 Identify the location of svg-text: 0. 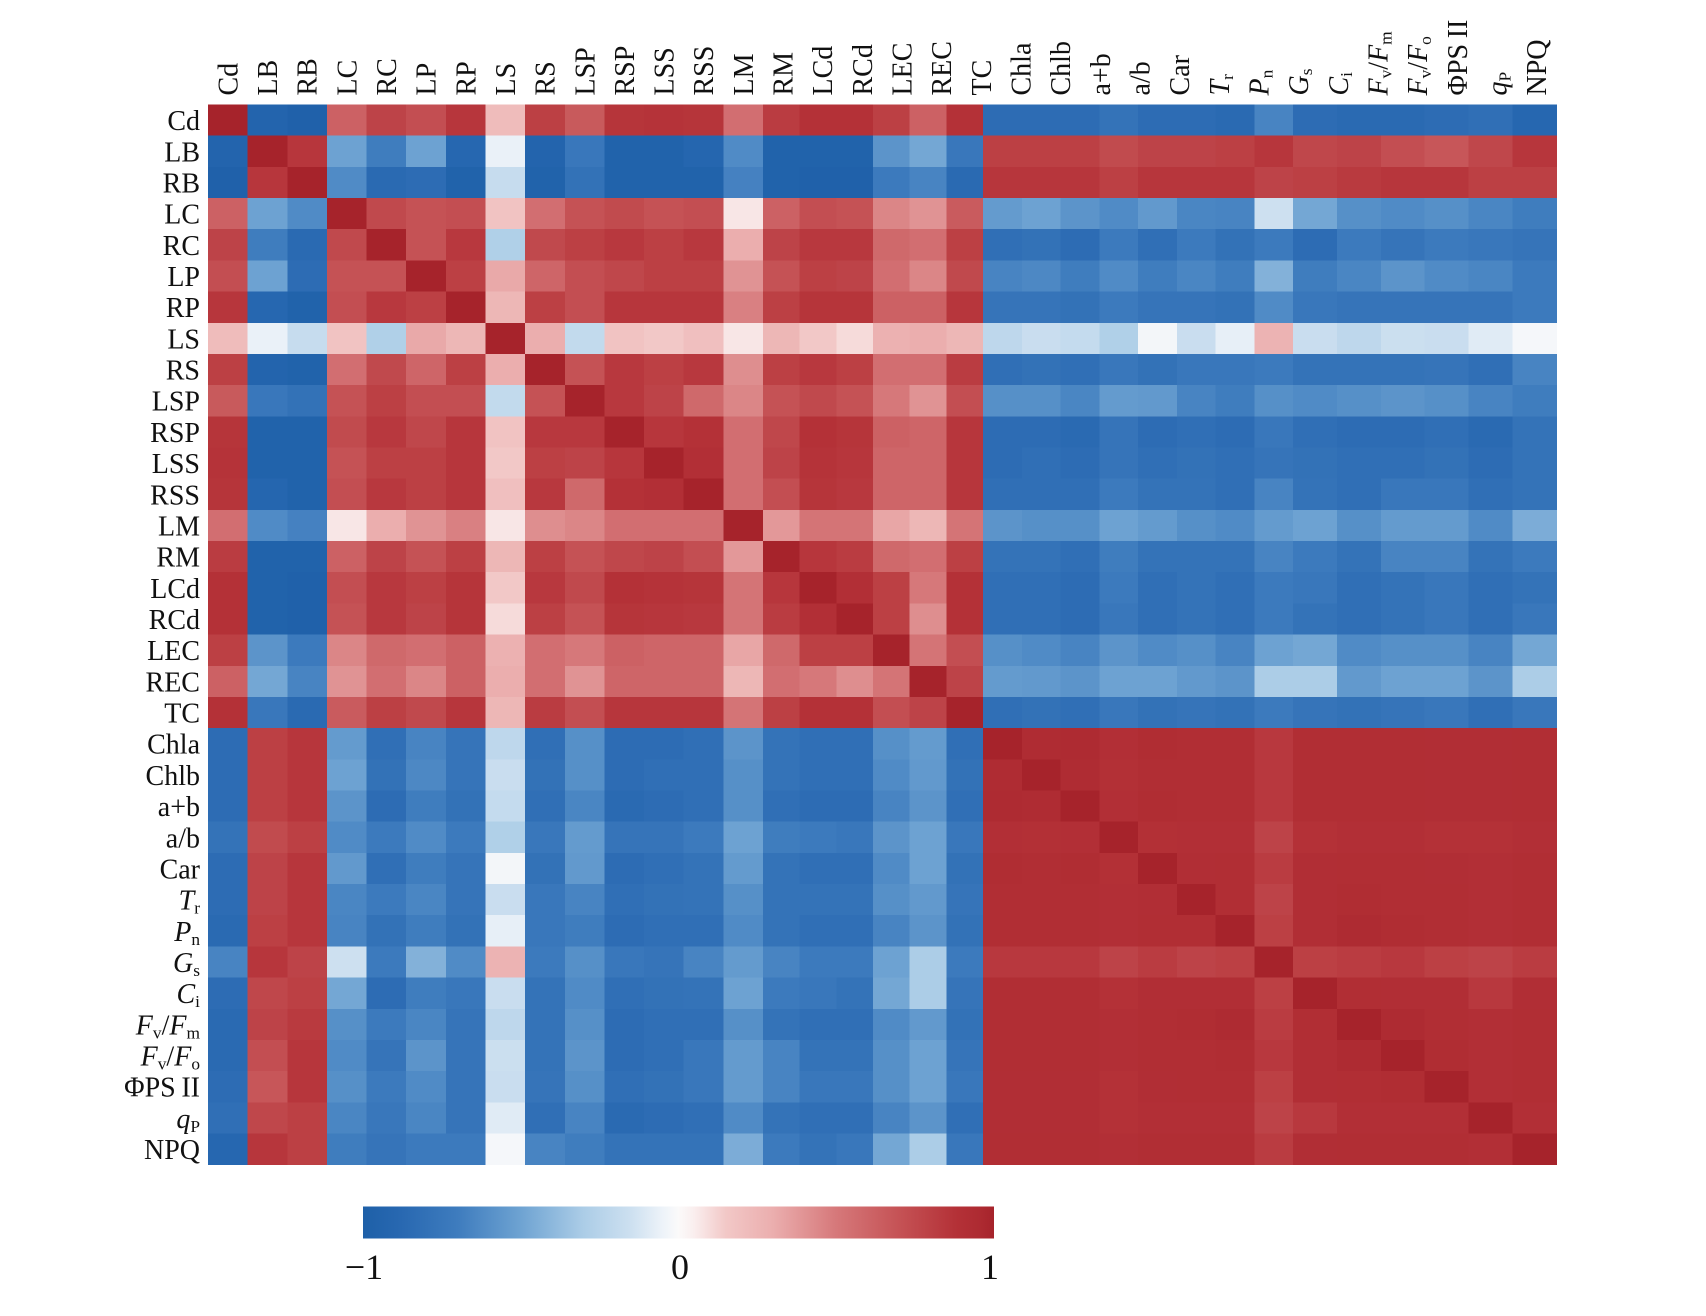
(680, 1267).